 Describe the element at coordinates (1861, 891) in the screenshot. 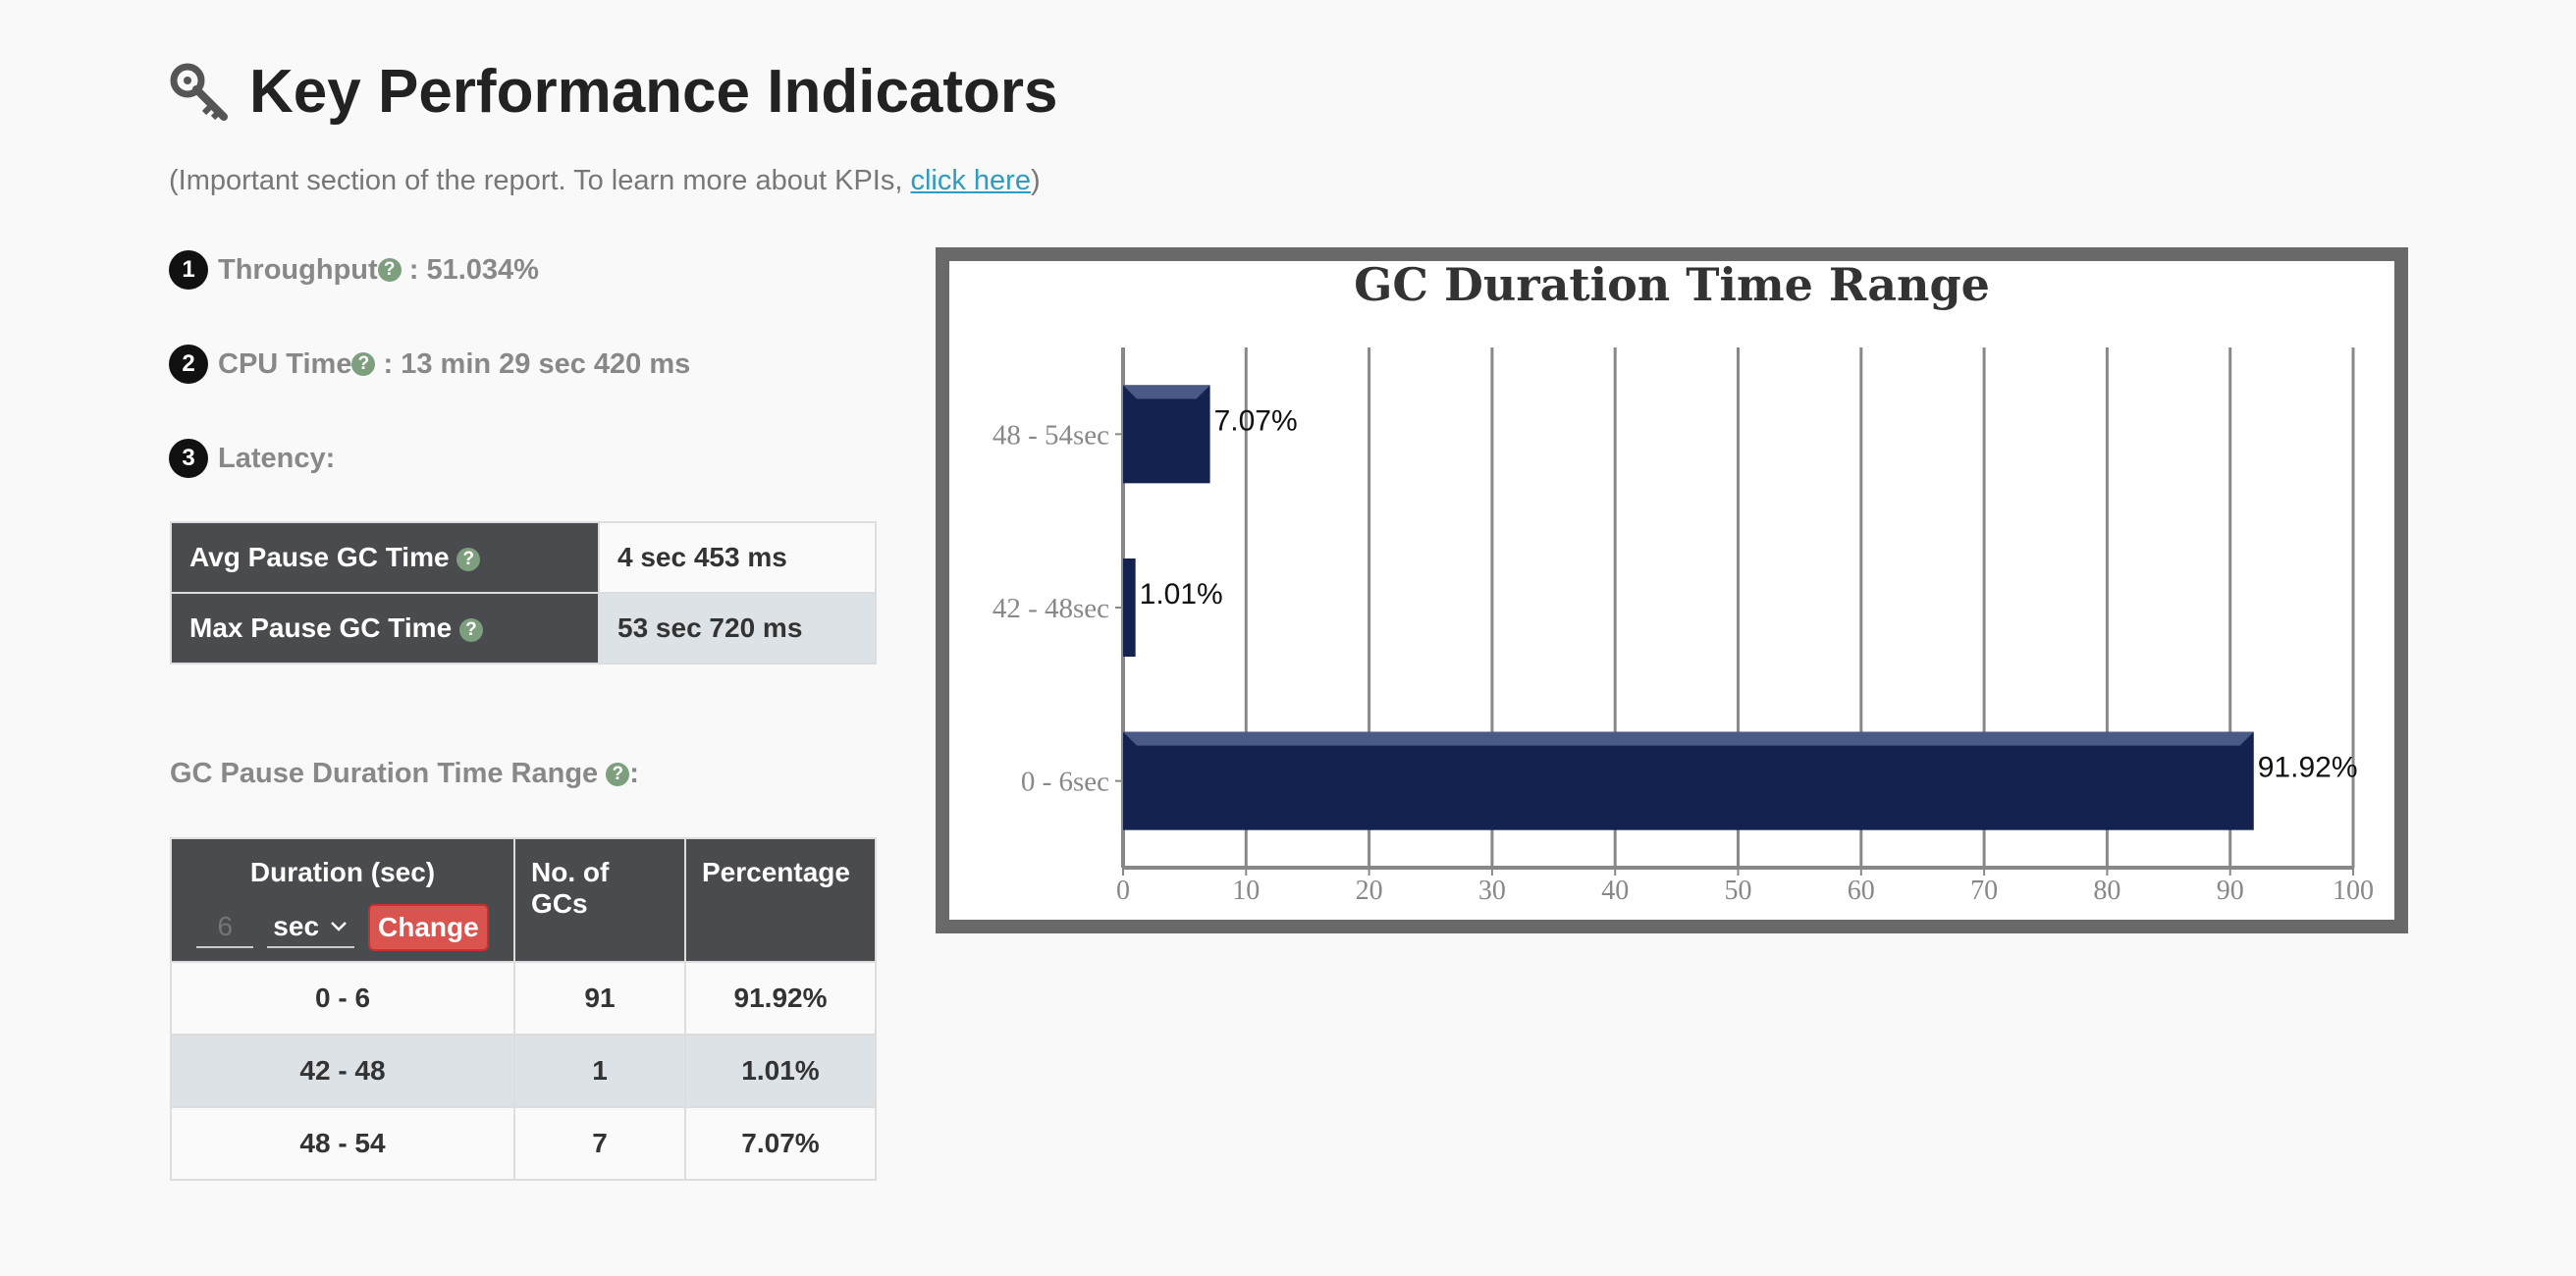

I see `x-tick-label: 60` at that location.